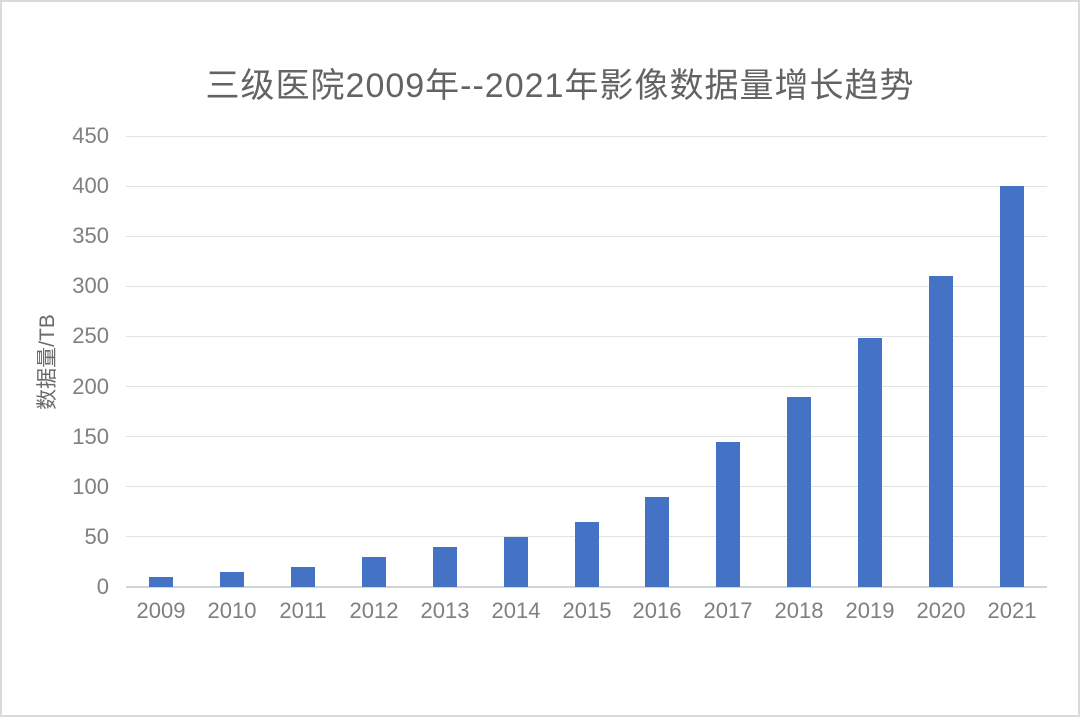 This screenshot has width=1080, height=717. What do you see at coordinates (102, 586) in the screenshot?
I see `y-tick-label: 0` at bounding box center [102, 586].